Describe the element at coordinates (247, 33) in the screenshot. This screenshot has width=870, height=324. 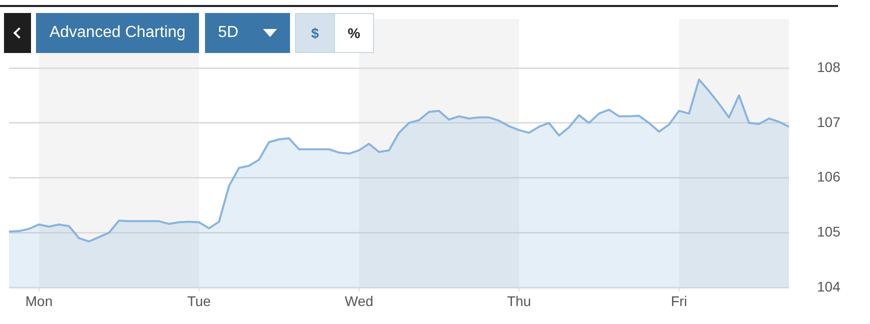
I see `period-dropdown: 5D` at that location.